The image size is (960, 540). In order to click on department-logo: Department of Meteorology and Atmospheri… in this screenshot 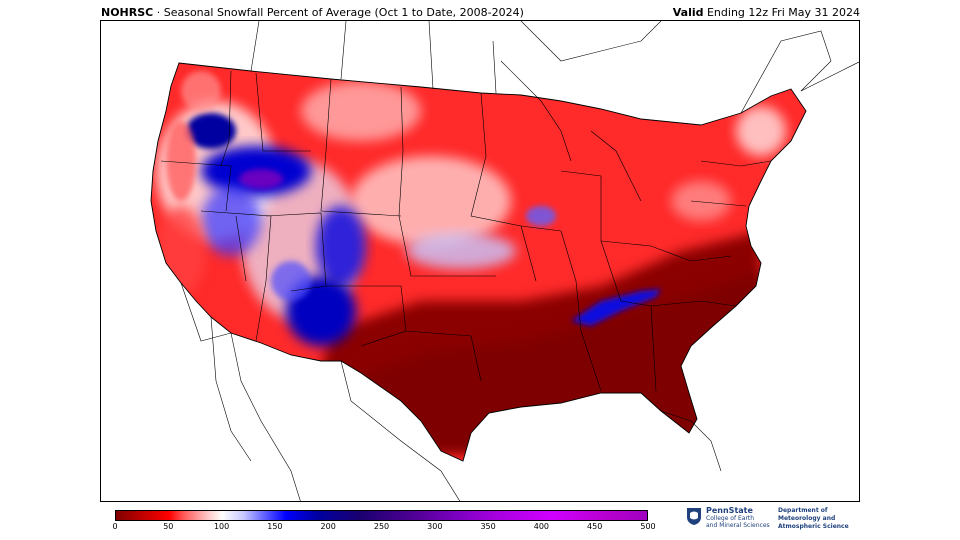, I will do `click(813, 519)`.